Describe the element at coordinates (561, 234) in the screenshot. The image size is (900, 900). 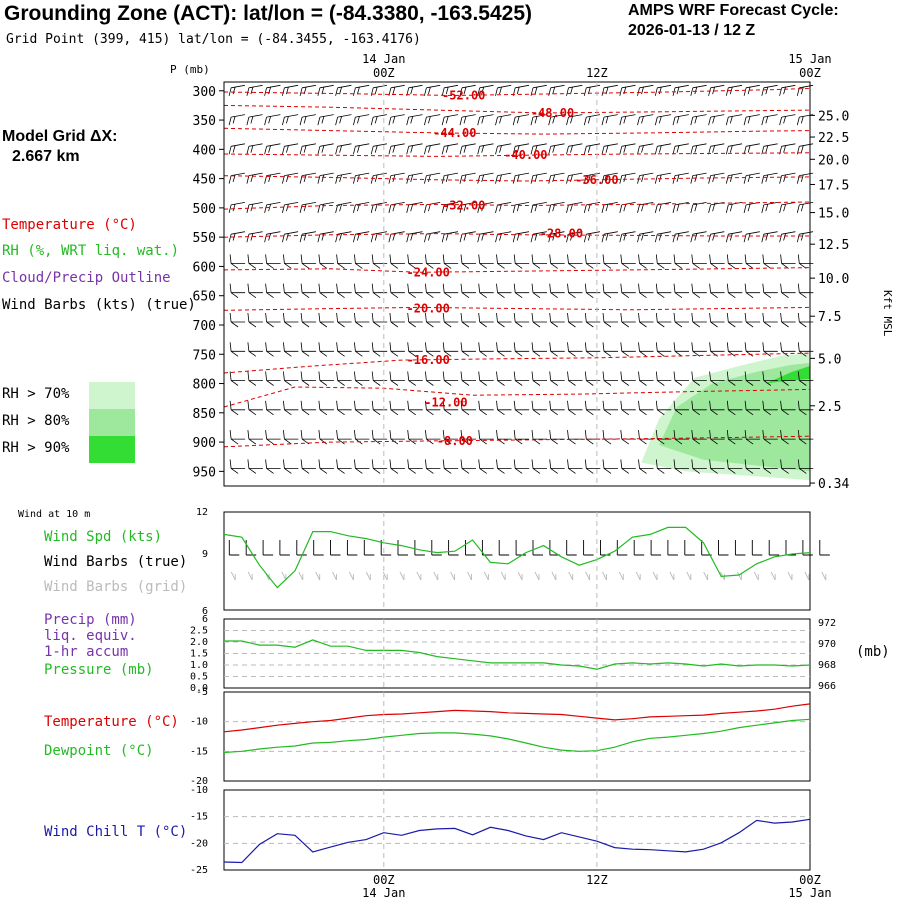
I see `contour-label: -28.00` at that location.